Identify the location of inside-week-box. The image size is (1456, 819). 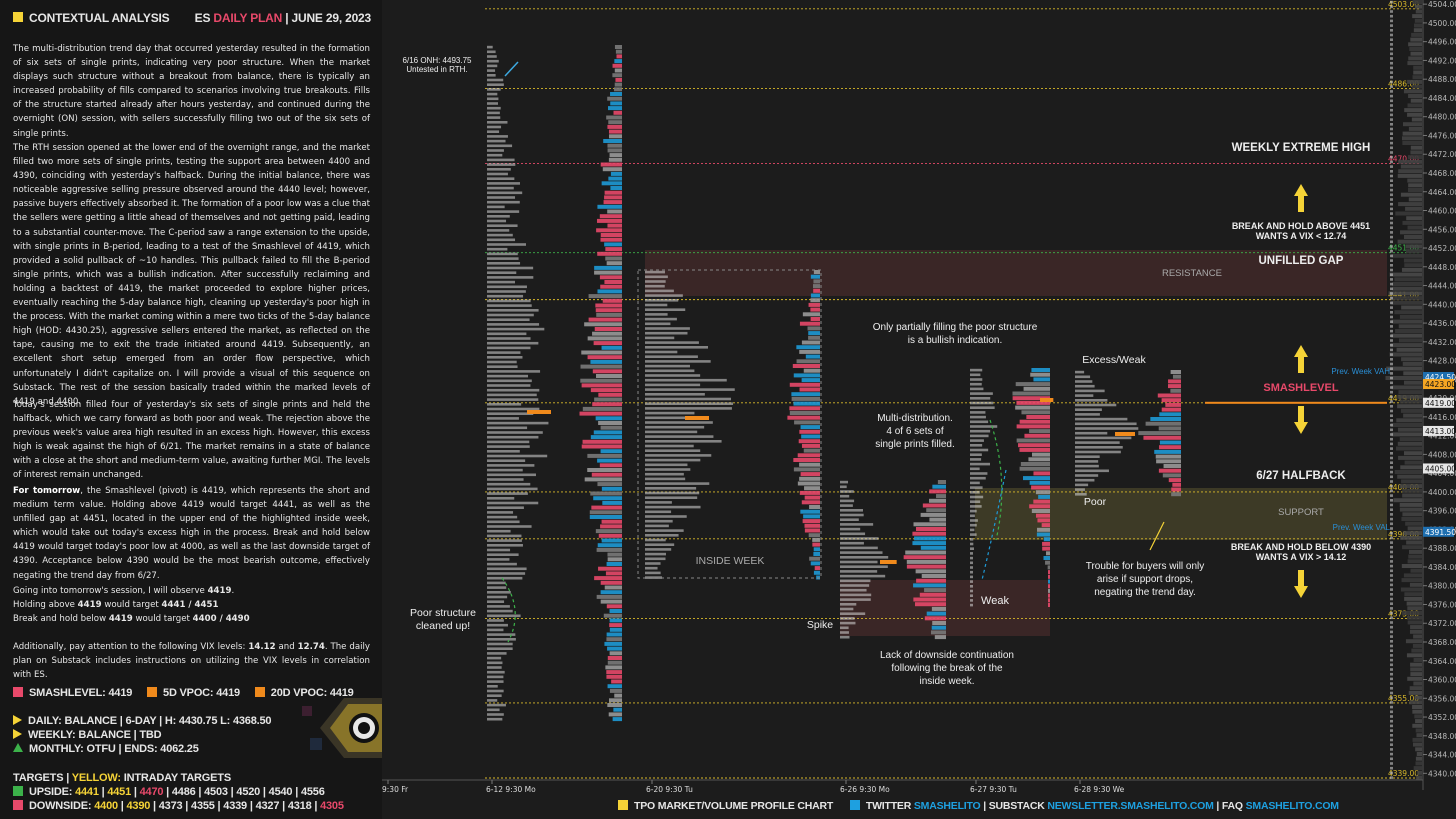
(729, 424).